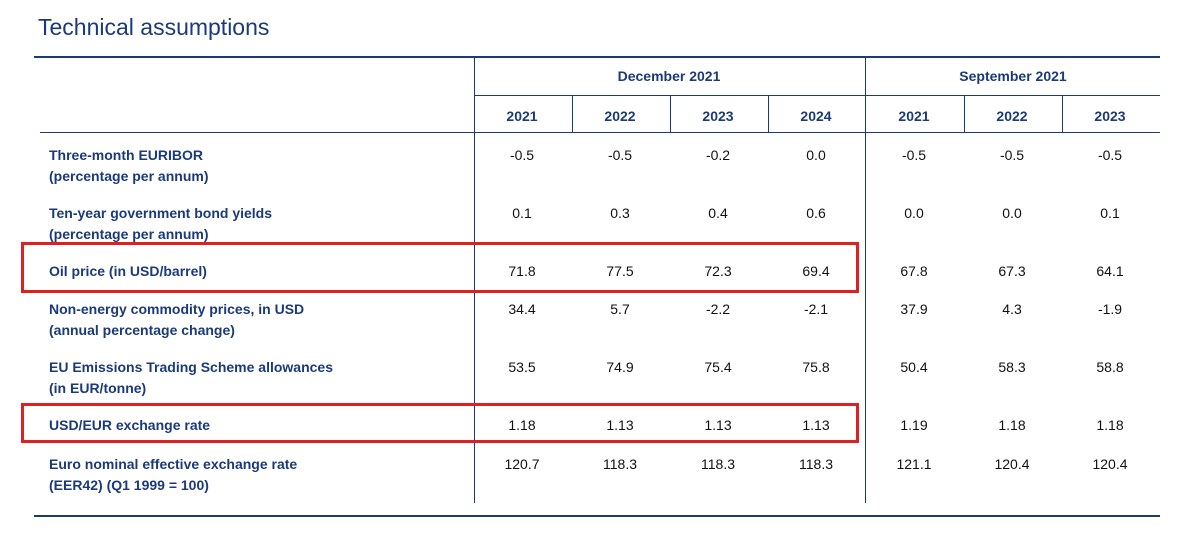 The image size is (1186, 533). What do you see at coordinates (259, 271) in the screenshot?
I see `row-label: Oil price (in USD/barrel)` at bounding box center [259, 271].